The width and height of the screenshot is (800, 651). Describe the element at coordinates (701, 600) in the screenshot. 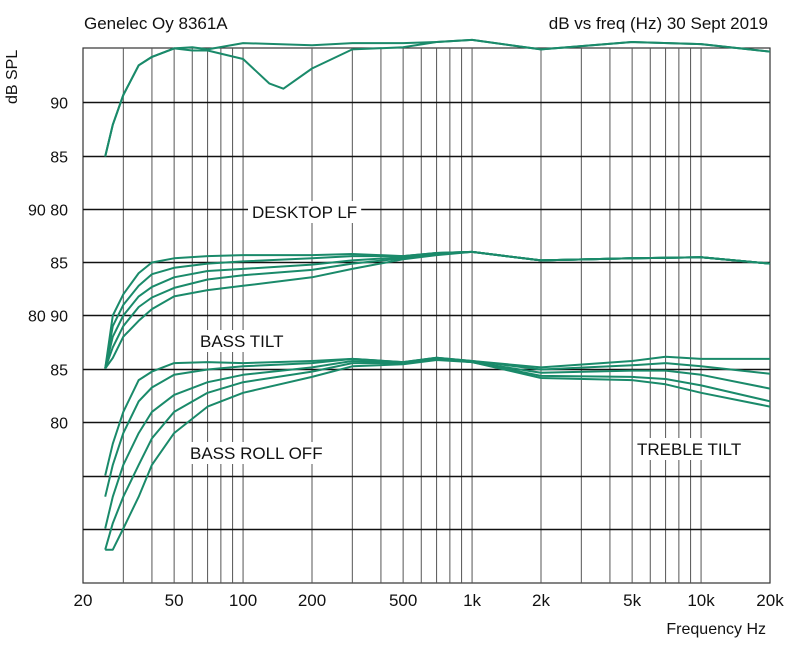

I see `x-tick-label: 10k` at that location.